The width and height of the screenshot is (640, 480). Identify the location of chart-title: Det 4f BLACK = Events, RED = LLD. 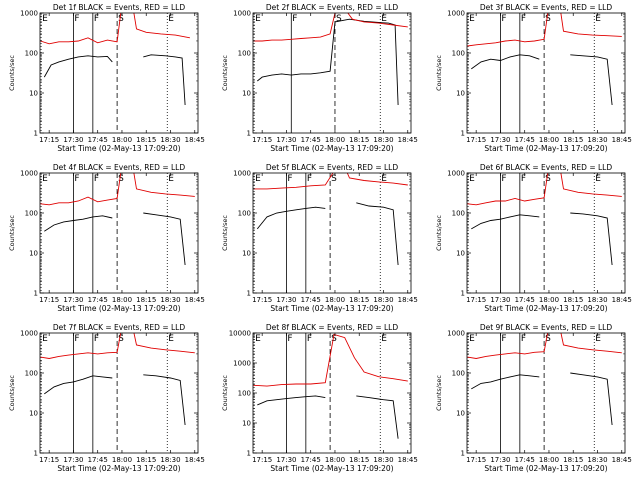
(119, 167).